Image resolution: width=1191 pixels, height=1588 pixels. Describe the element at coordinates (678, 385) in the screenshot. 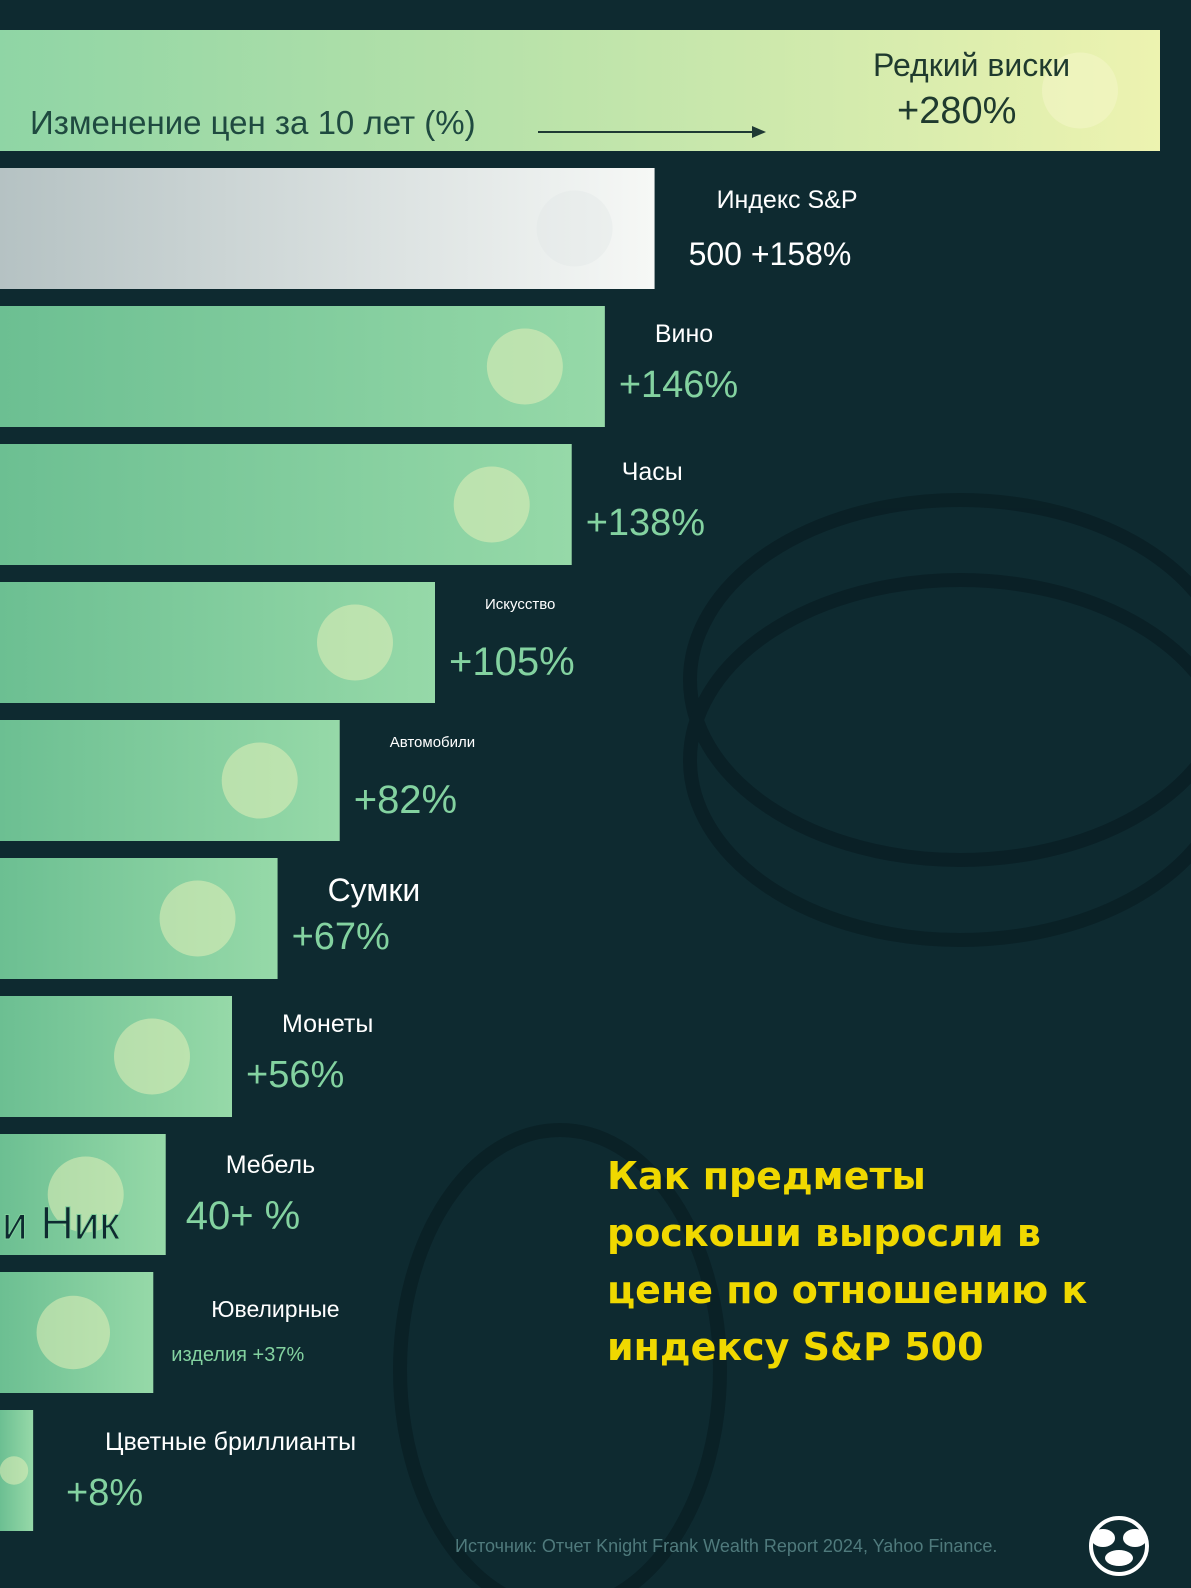

I see `value-label: +146%` at that location.